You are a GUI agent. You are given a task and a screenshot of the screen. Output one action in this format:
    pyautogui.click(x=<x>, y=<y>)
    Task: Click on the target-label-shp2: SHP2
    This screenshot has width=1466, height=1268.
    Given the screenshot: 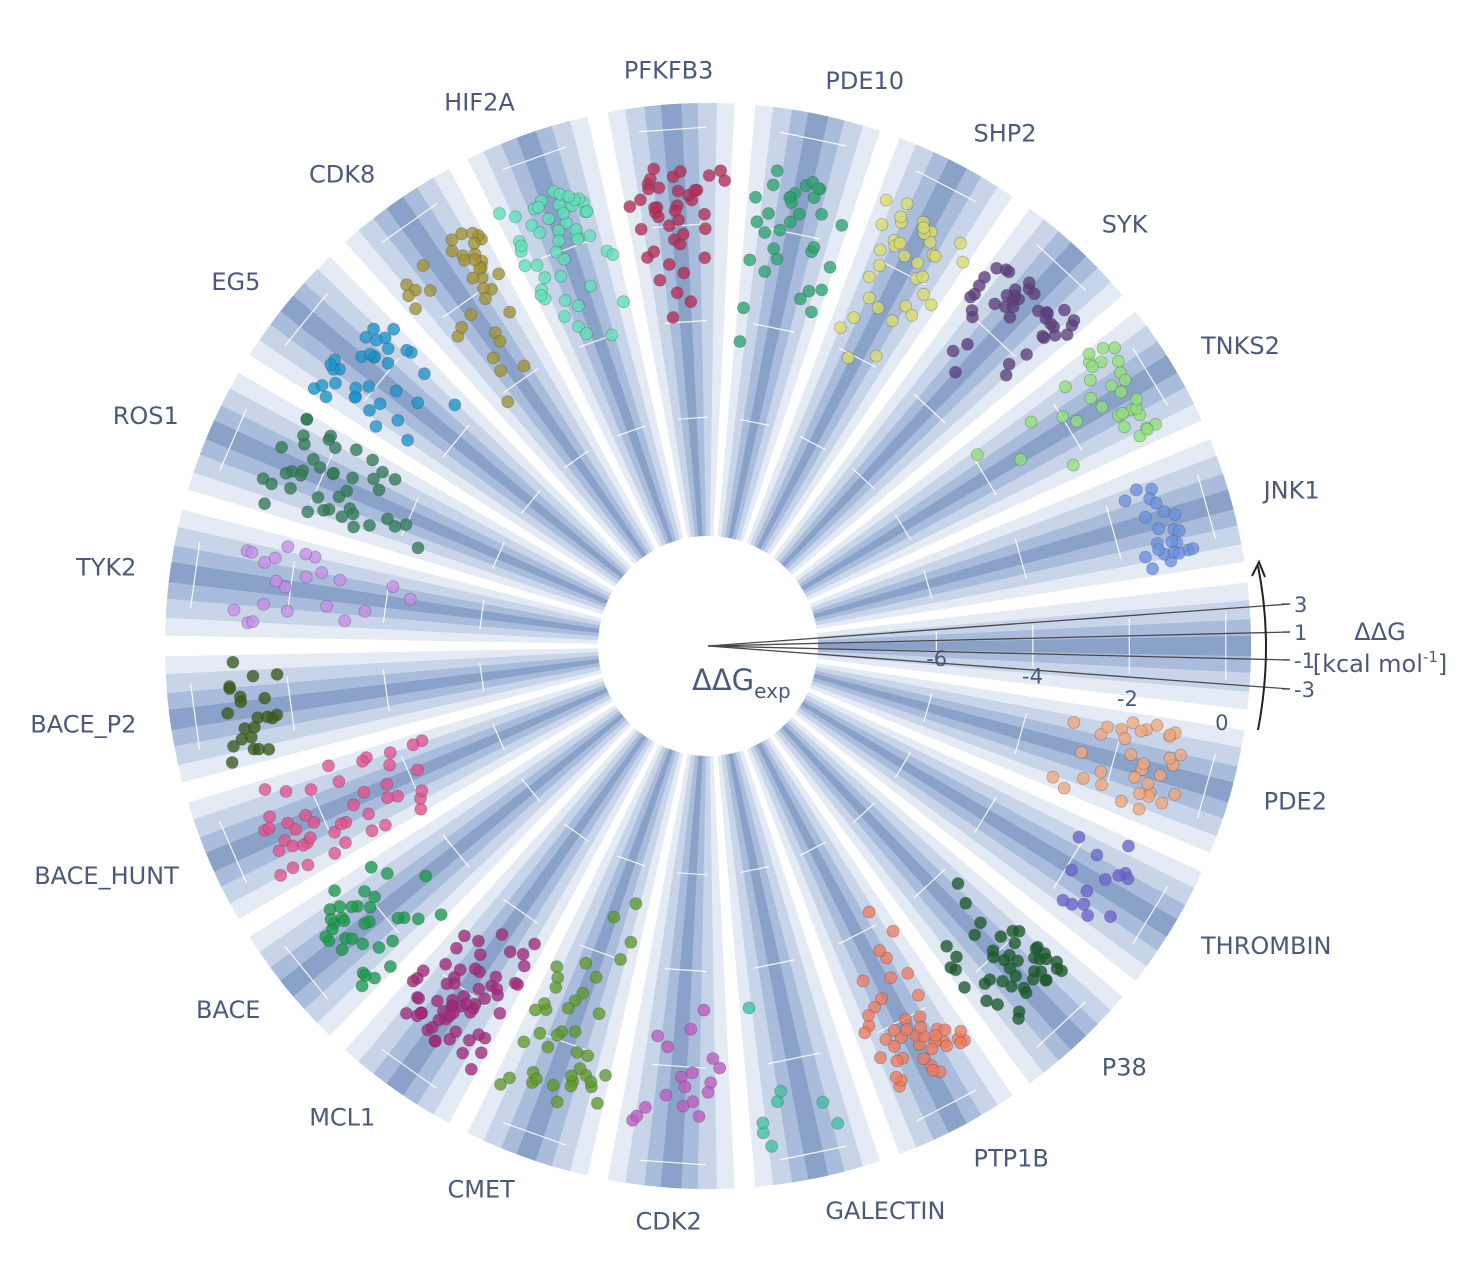 What is the action you would take?
    pyautogui.click(x=1005, y=134)
    